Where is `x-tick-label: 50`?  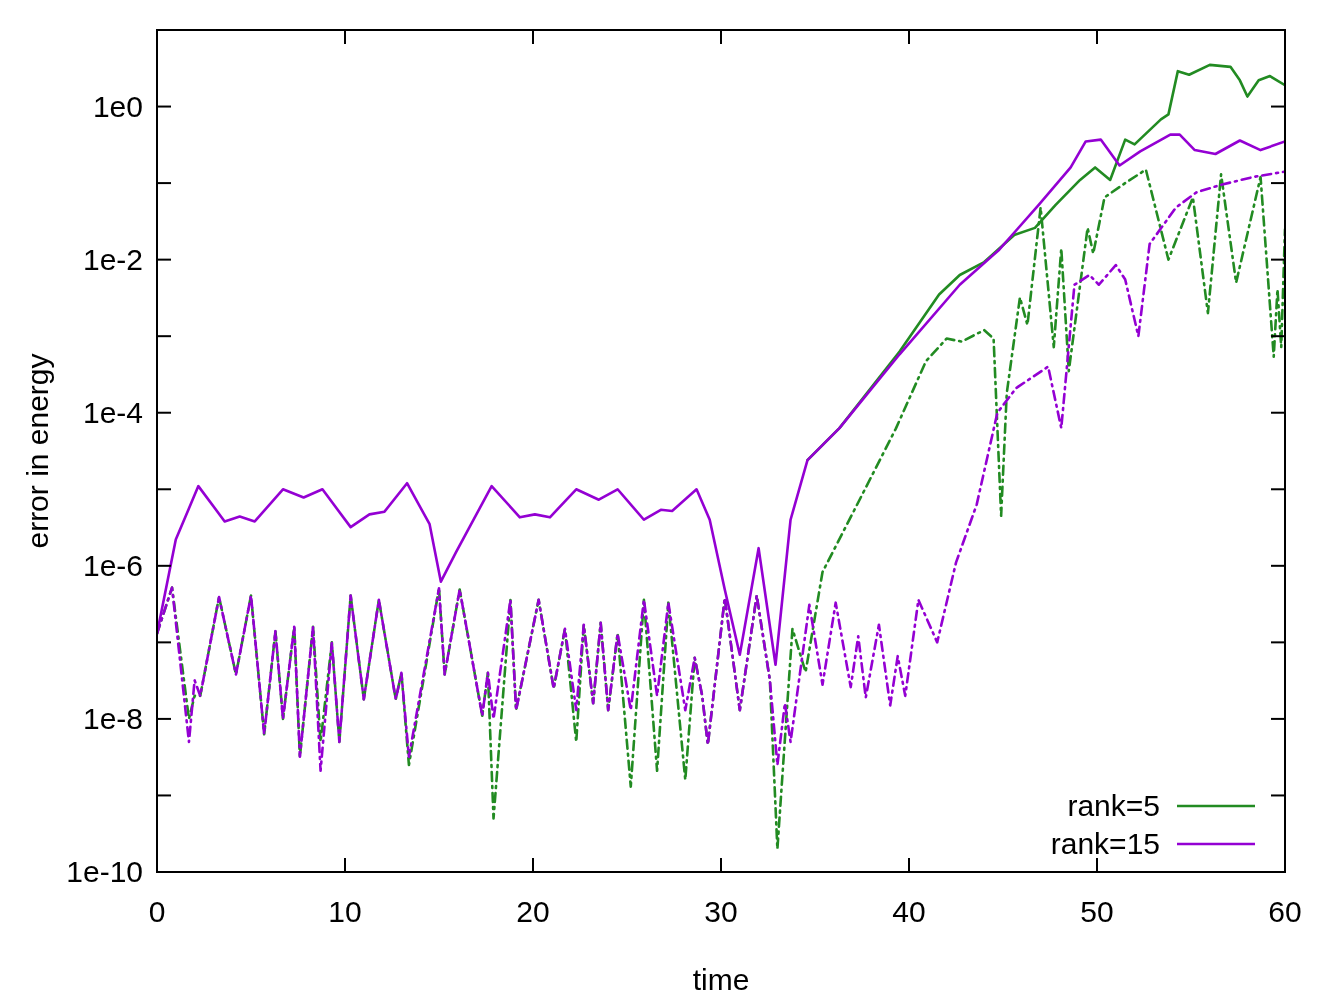
x-tick-label: 50 is located at coordinates (1097, 911).